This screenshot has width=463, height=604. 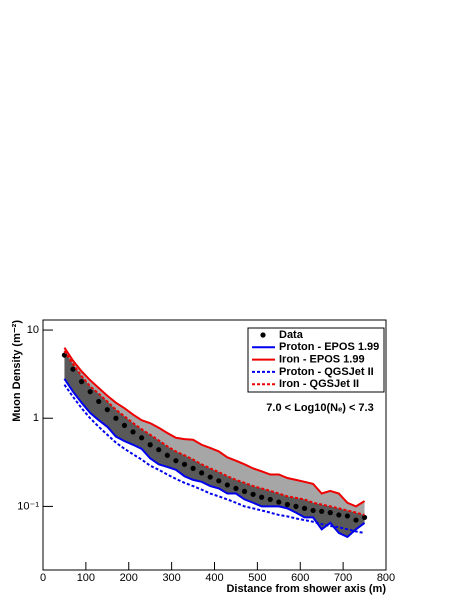 What do you see at coordinates (129, 578) in the screenshot?
I see `x-tick-label: 200` at bounding box center [129, 578].